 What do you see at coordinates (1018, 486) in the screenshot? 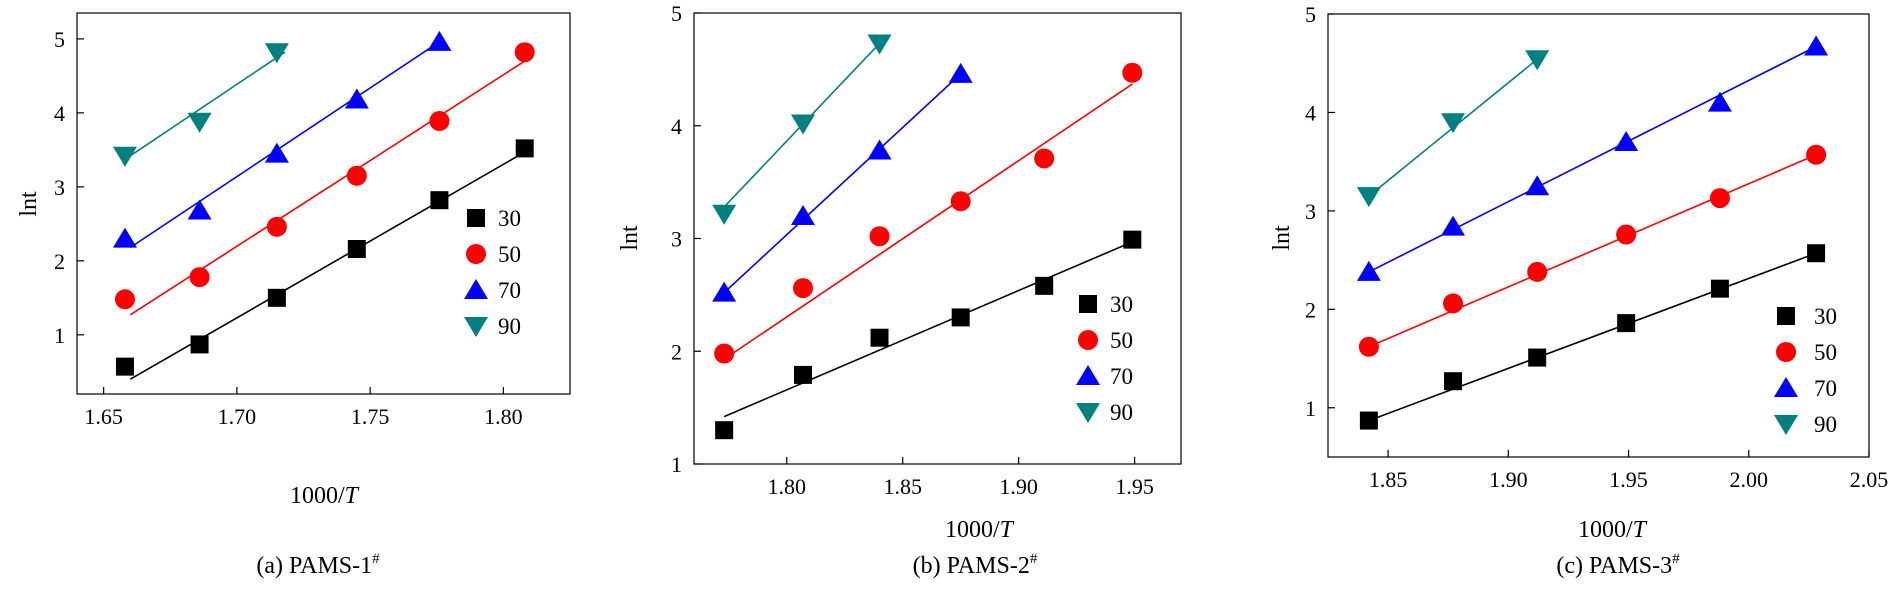
I see `x-tick-label-b-2: 1.90` at bounding box center [1018, 486].